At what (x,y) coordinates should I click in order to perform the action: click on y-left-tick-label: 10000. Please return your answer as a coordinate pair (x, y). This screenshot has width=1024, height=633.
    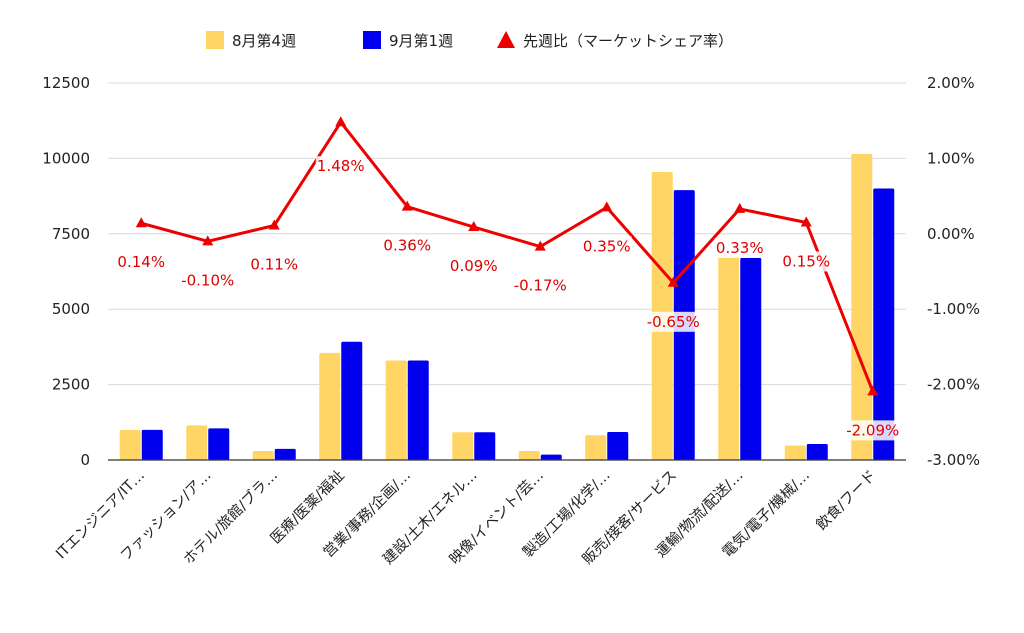
    Looking at the image, I should click on (66, 158).